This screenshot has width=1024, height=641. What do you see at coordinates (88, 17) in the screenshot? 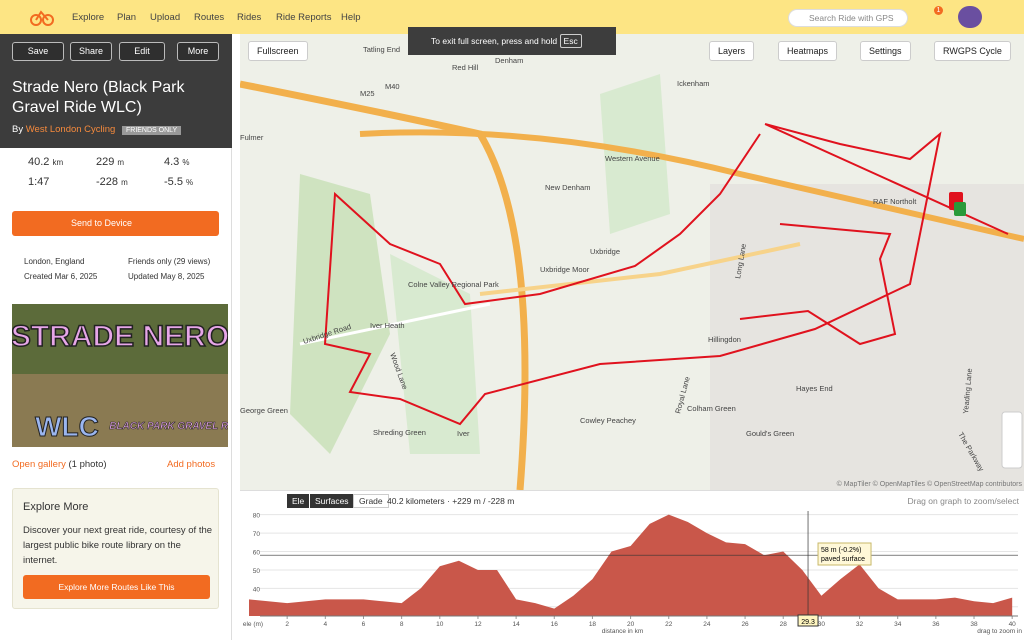
I see `nav-link: Explore` at bounding box center [88, 17].